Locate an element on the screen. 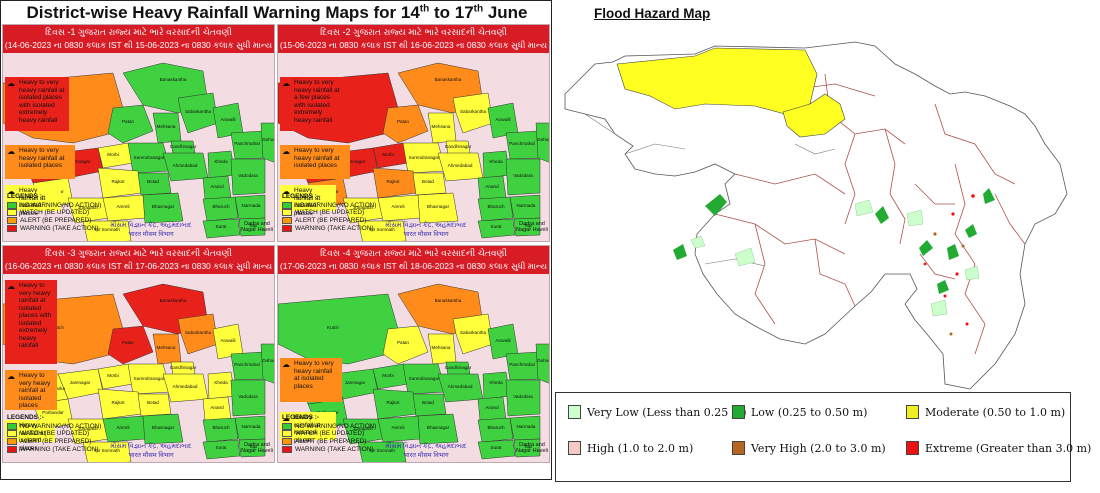 Image resolution: width=1100 pixels, height=493 pixels. callout-text: Heavy rainfall at isolated places is located at coordinates (32, 202).